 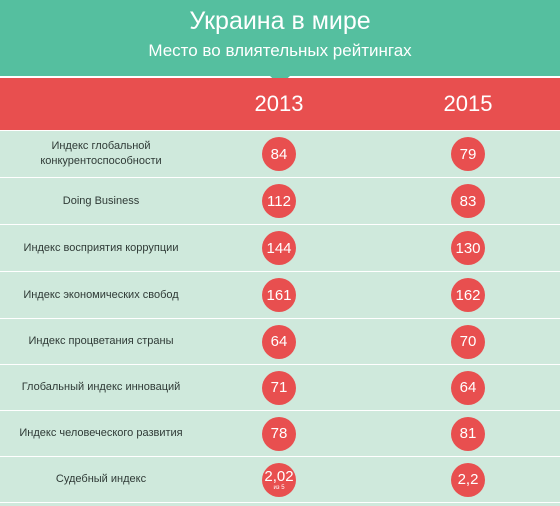 What do you see at coordinates (468, 103) in the screenshot?
I see `year-2015-label: 2015` at bounding box center [468, 103].